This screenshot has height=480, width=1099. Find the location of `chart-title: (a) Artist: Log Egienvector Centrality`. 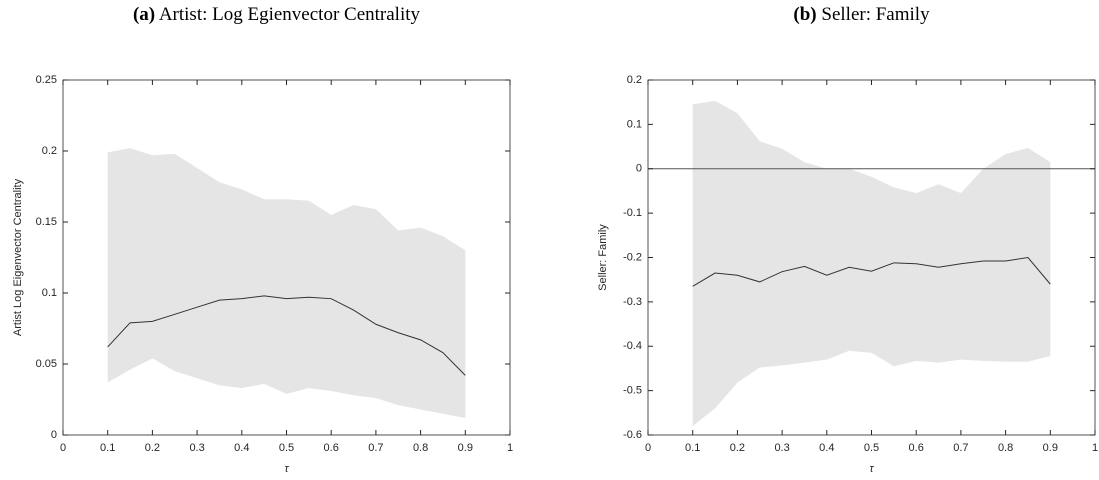

chart-title: (a) Artist: Log Egienvector Centrality is located at coordinates (277, 14).